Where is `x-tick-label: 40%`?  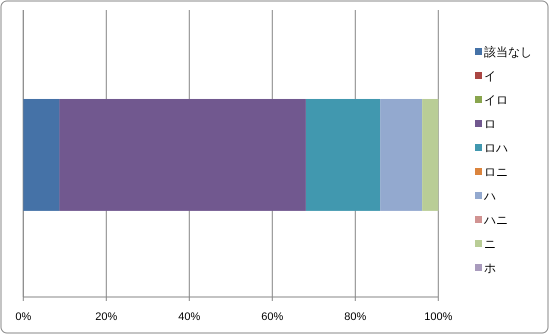
x-tick-label: 40% is located at coordinates (189, 317).